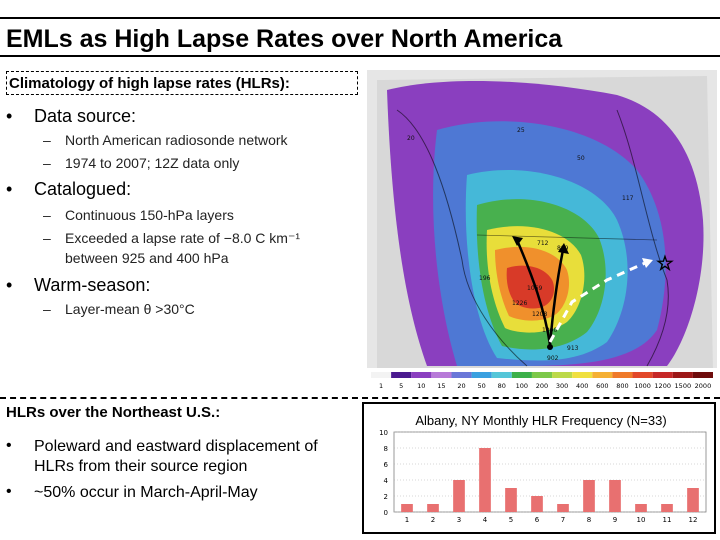 This screenshot has height=540, width=720. Describe the element at coordinates (562, 386) in the screenshot. I see `legend-label: 300` at that location.